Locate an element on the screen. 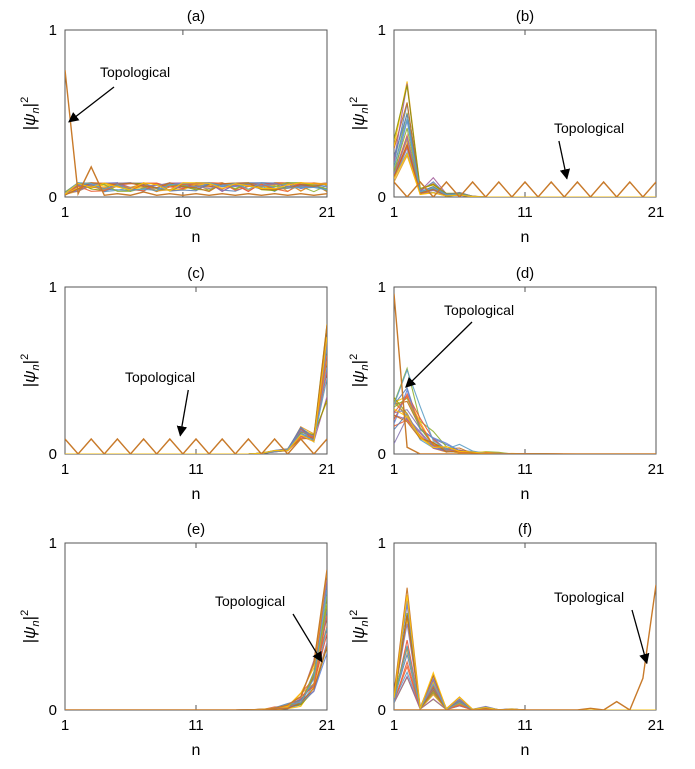  panel-title: (d) is located at coordinates (525, 273).